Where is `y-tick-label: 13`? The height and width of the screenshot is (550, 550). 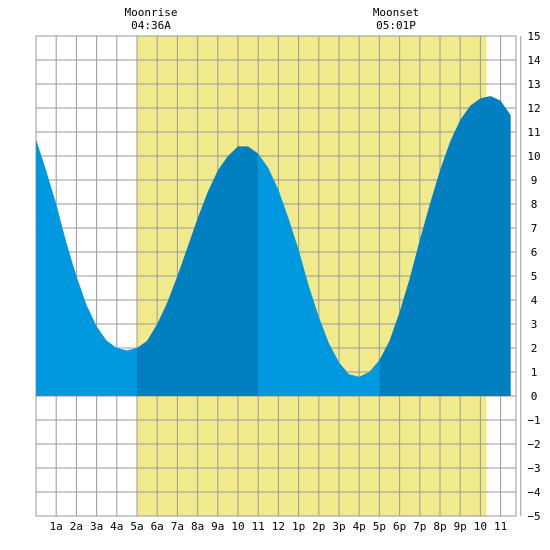
y-tick-label: 13 is located at coordinates (533, 84).